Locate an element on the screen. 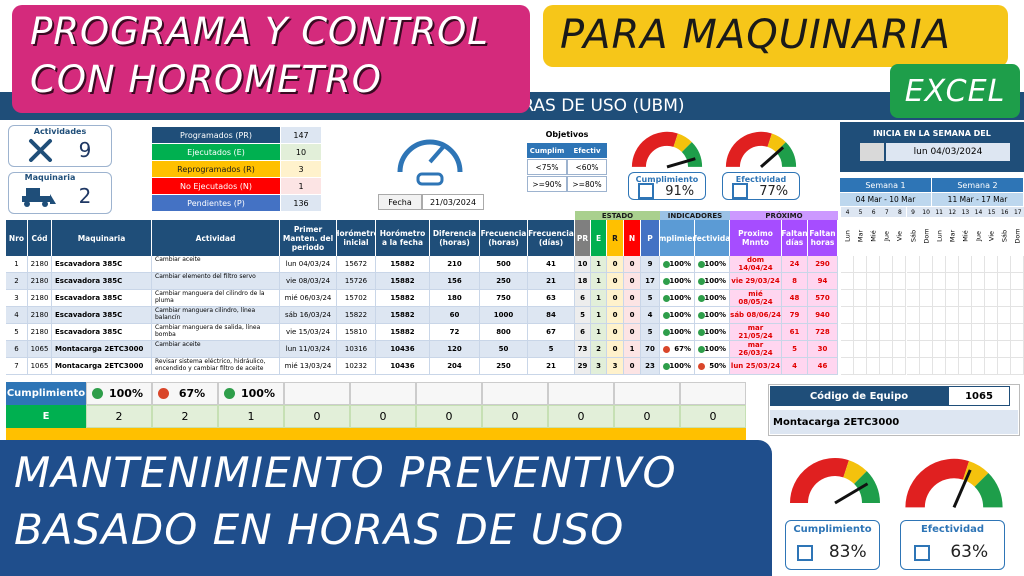  column-header: Primer Manten. del periodo is located at coordinates (308, 238).